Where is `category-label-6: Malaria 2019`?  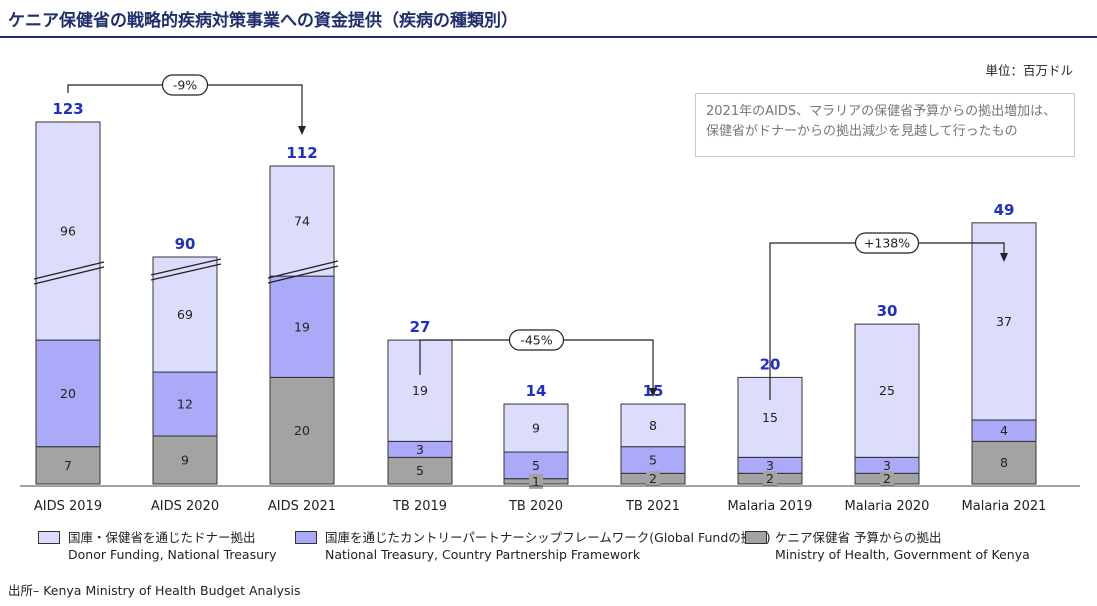
category-label-6: Malaria 2019 is located at coordinates (770, 504).